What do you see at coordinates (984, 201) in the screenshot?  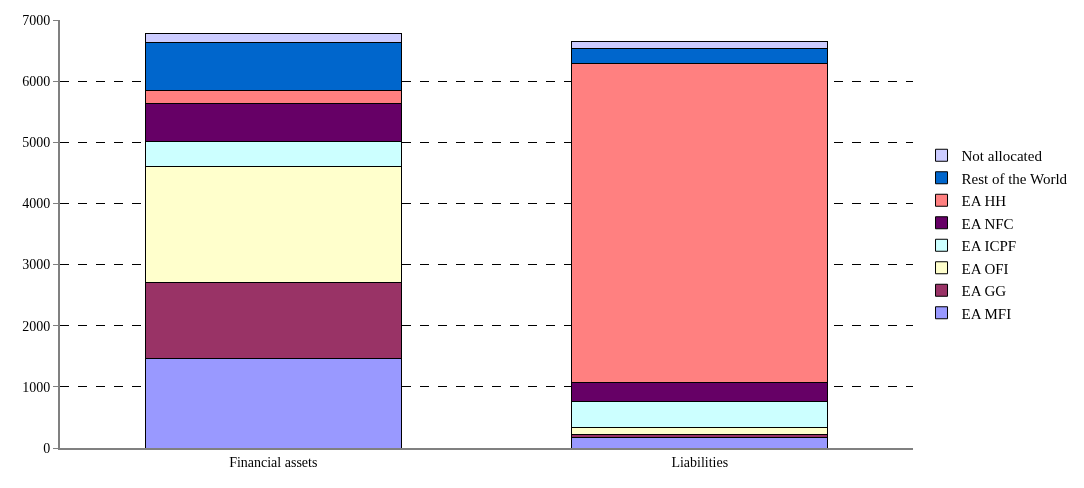 I see `legend-label: EA HH` at bounding box center [984, 201].